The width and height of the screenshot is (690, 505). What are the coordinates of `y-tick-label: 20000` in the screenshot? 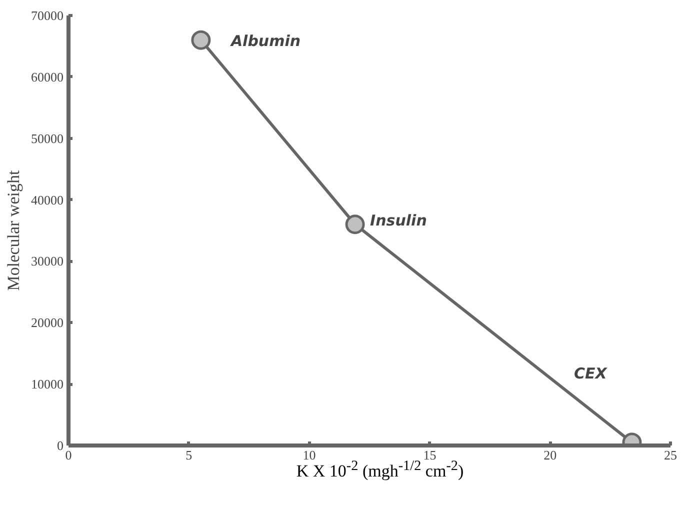 It's located at (47, 322).